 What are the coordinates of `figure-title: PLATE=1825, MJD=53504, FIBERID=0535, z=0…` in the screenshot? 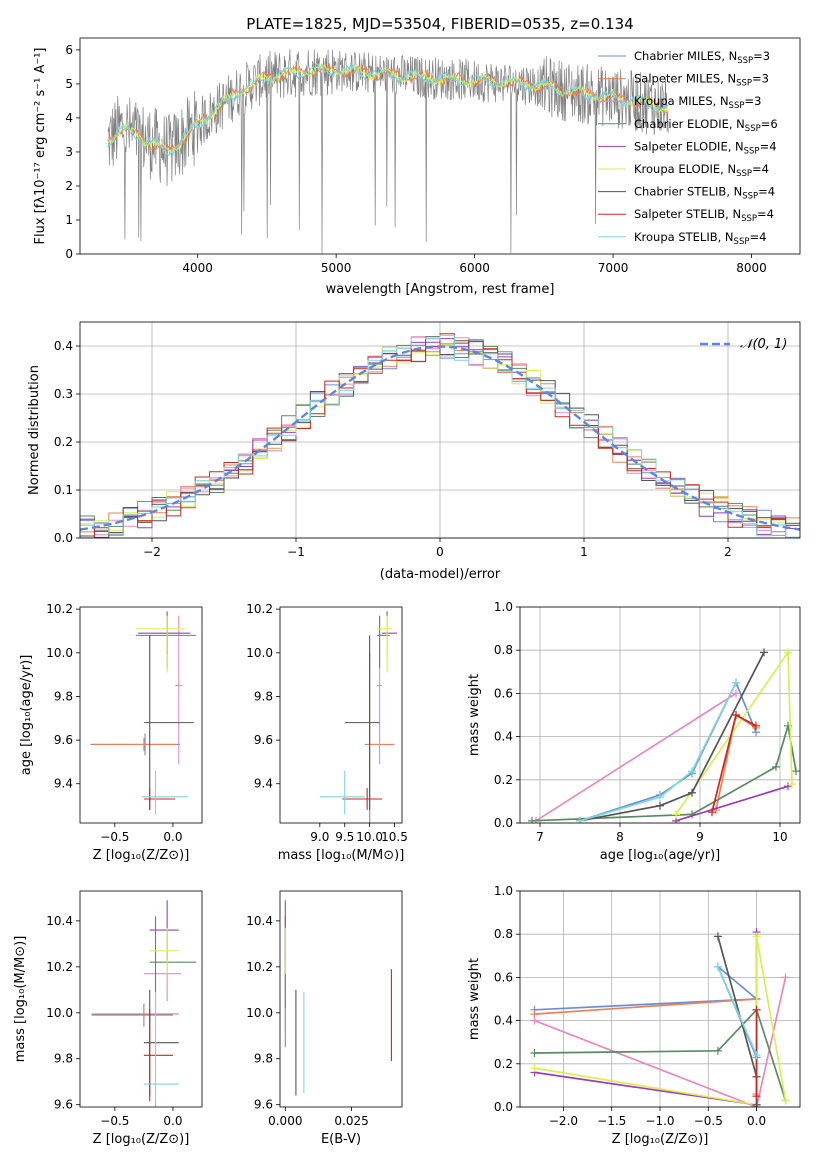 It's located at (439, 24).